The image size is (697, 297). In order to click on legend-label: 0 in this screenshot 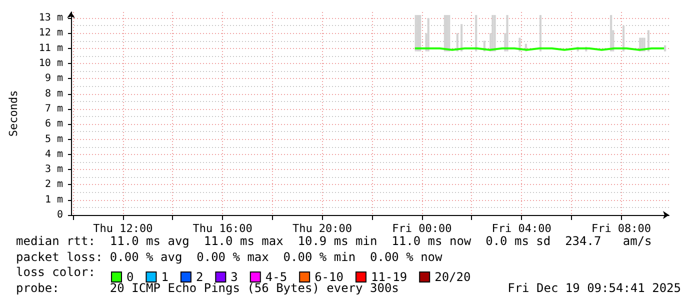, I will do `click(130, 277)`.